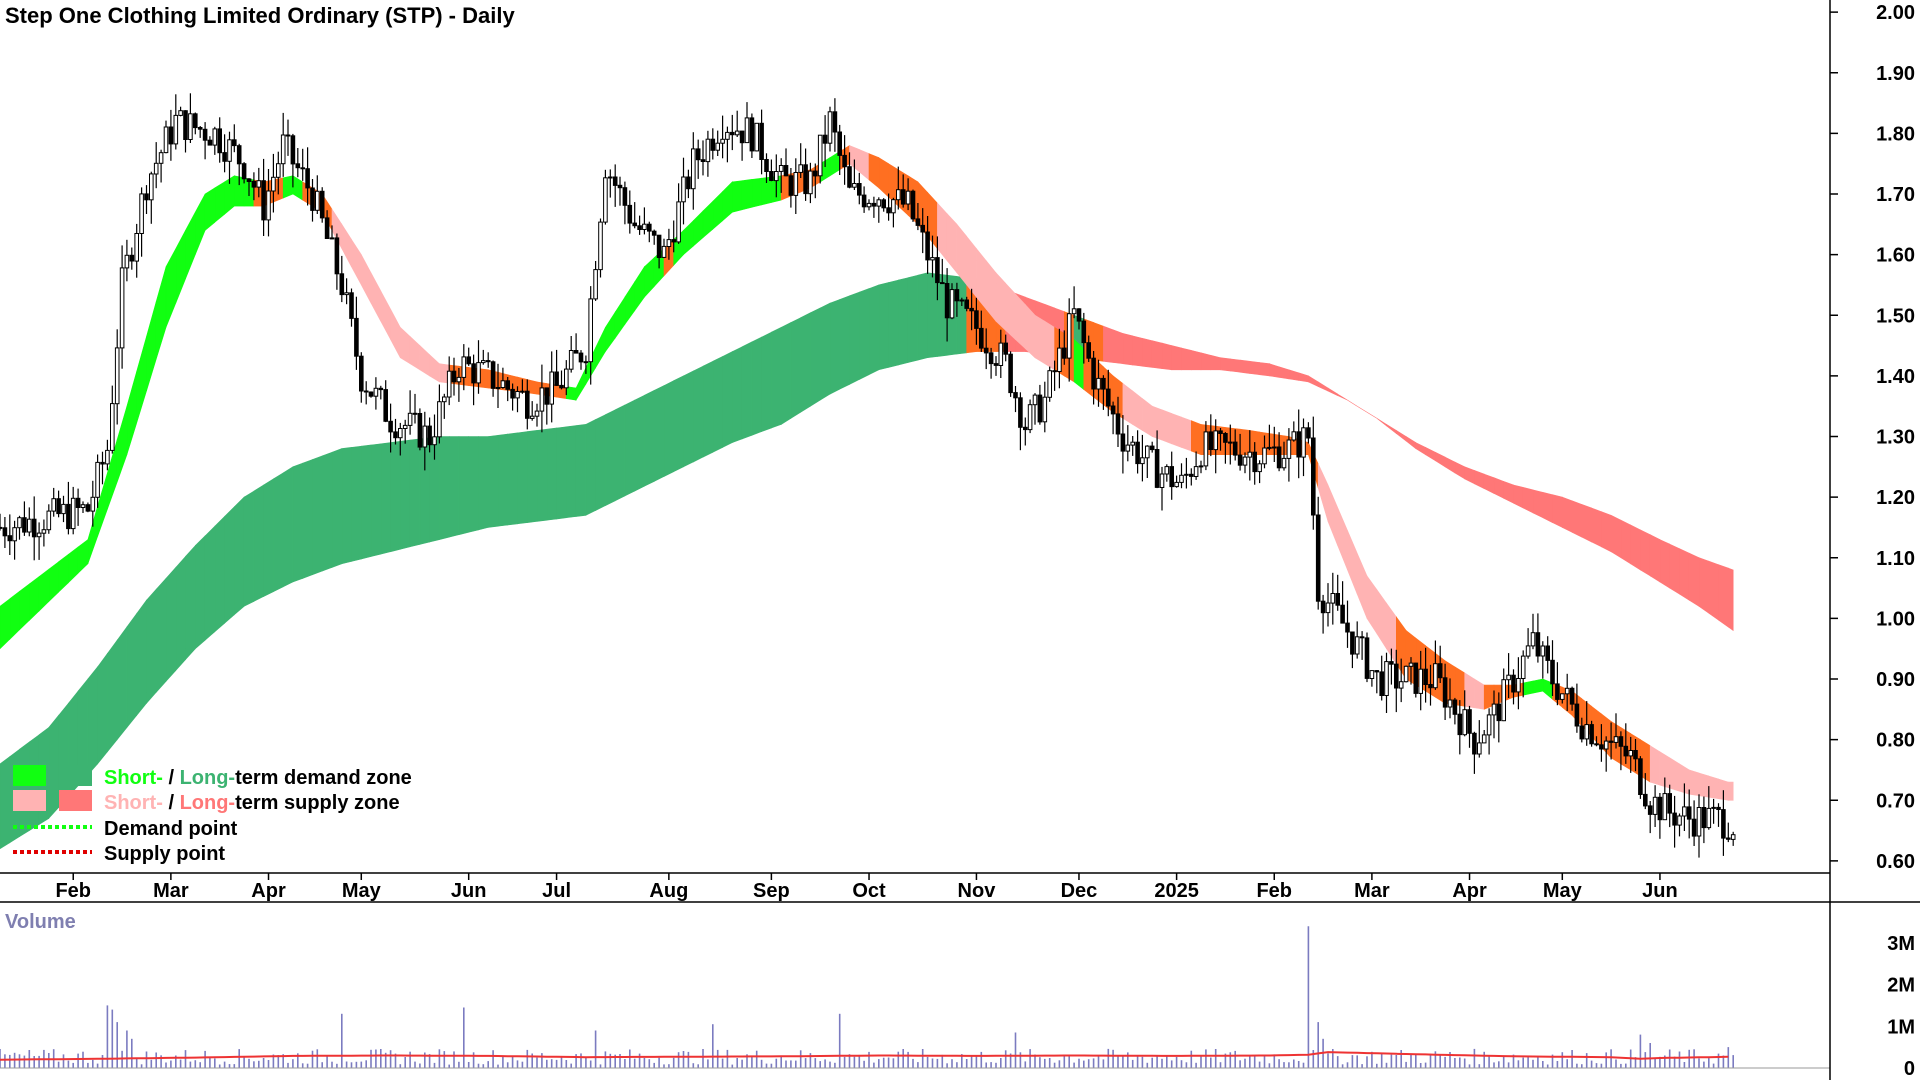 This screenshot has width=1920, height=1085. What do you see at coordinates (1895, 741) in the screenshot?
I see `price-tick-label: 0.80` at bounding box center [1895, 741].